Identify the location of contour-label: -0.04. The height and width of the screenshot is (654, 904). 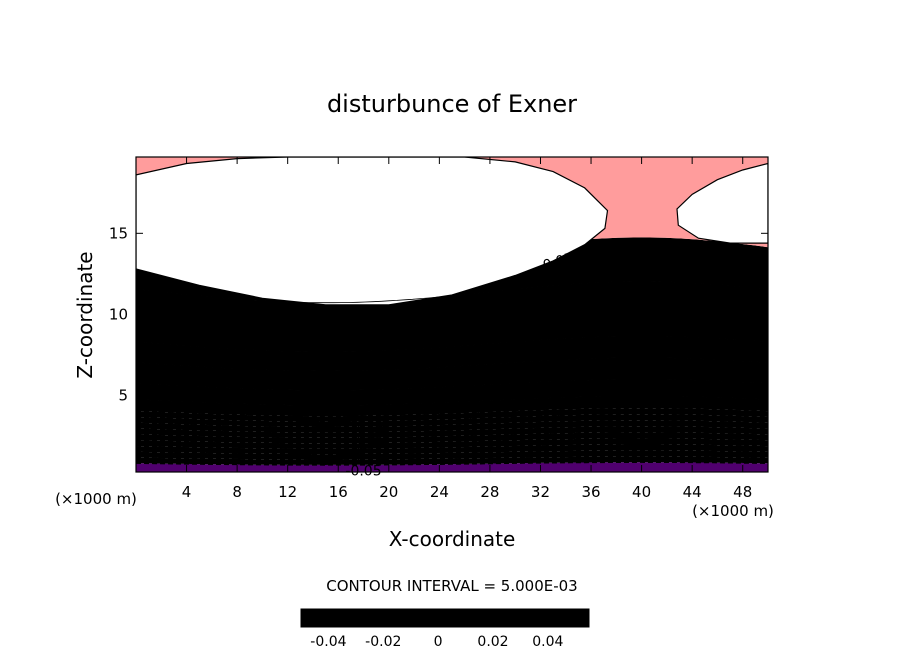
(370, 458).